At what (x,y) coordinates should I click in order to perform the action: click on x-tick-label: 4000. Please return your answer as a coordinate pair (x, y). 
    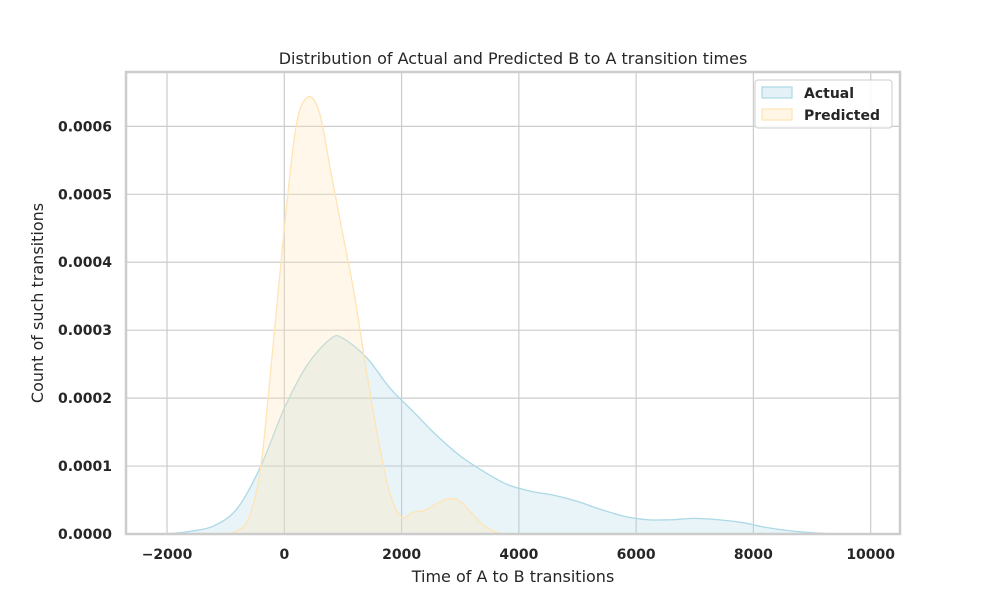
    Looking at the image, I should click on (518, 555).